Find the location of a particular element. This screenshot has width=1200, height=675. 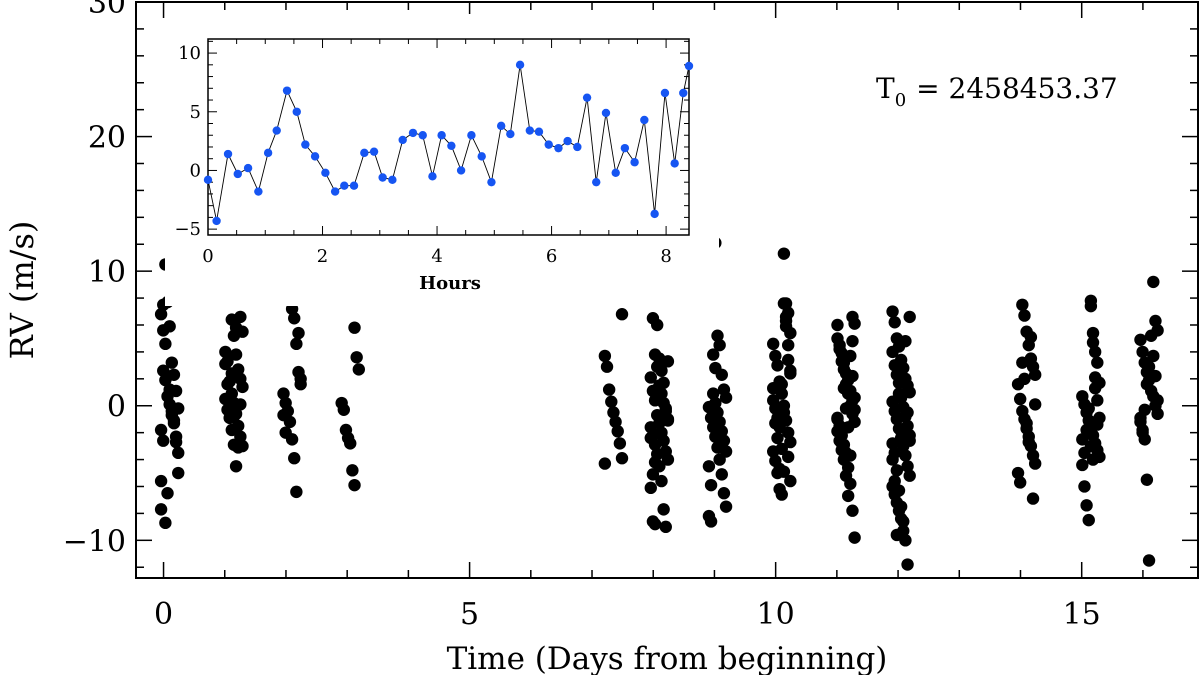

inset-x-axis-label: Hours is located at coordinates (450, 283).